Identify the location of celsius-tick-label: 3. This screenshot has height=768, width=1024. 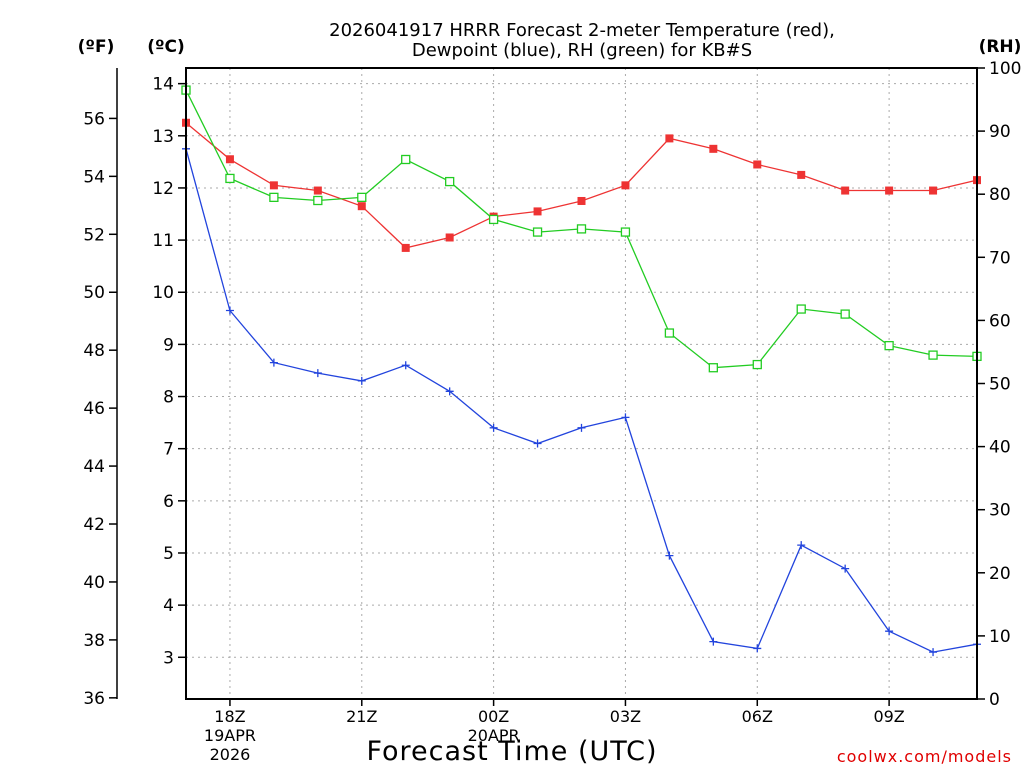
(168, 658).